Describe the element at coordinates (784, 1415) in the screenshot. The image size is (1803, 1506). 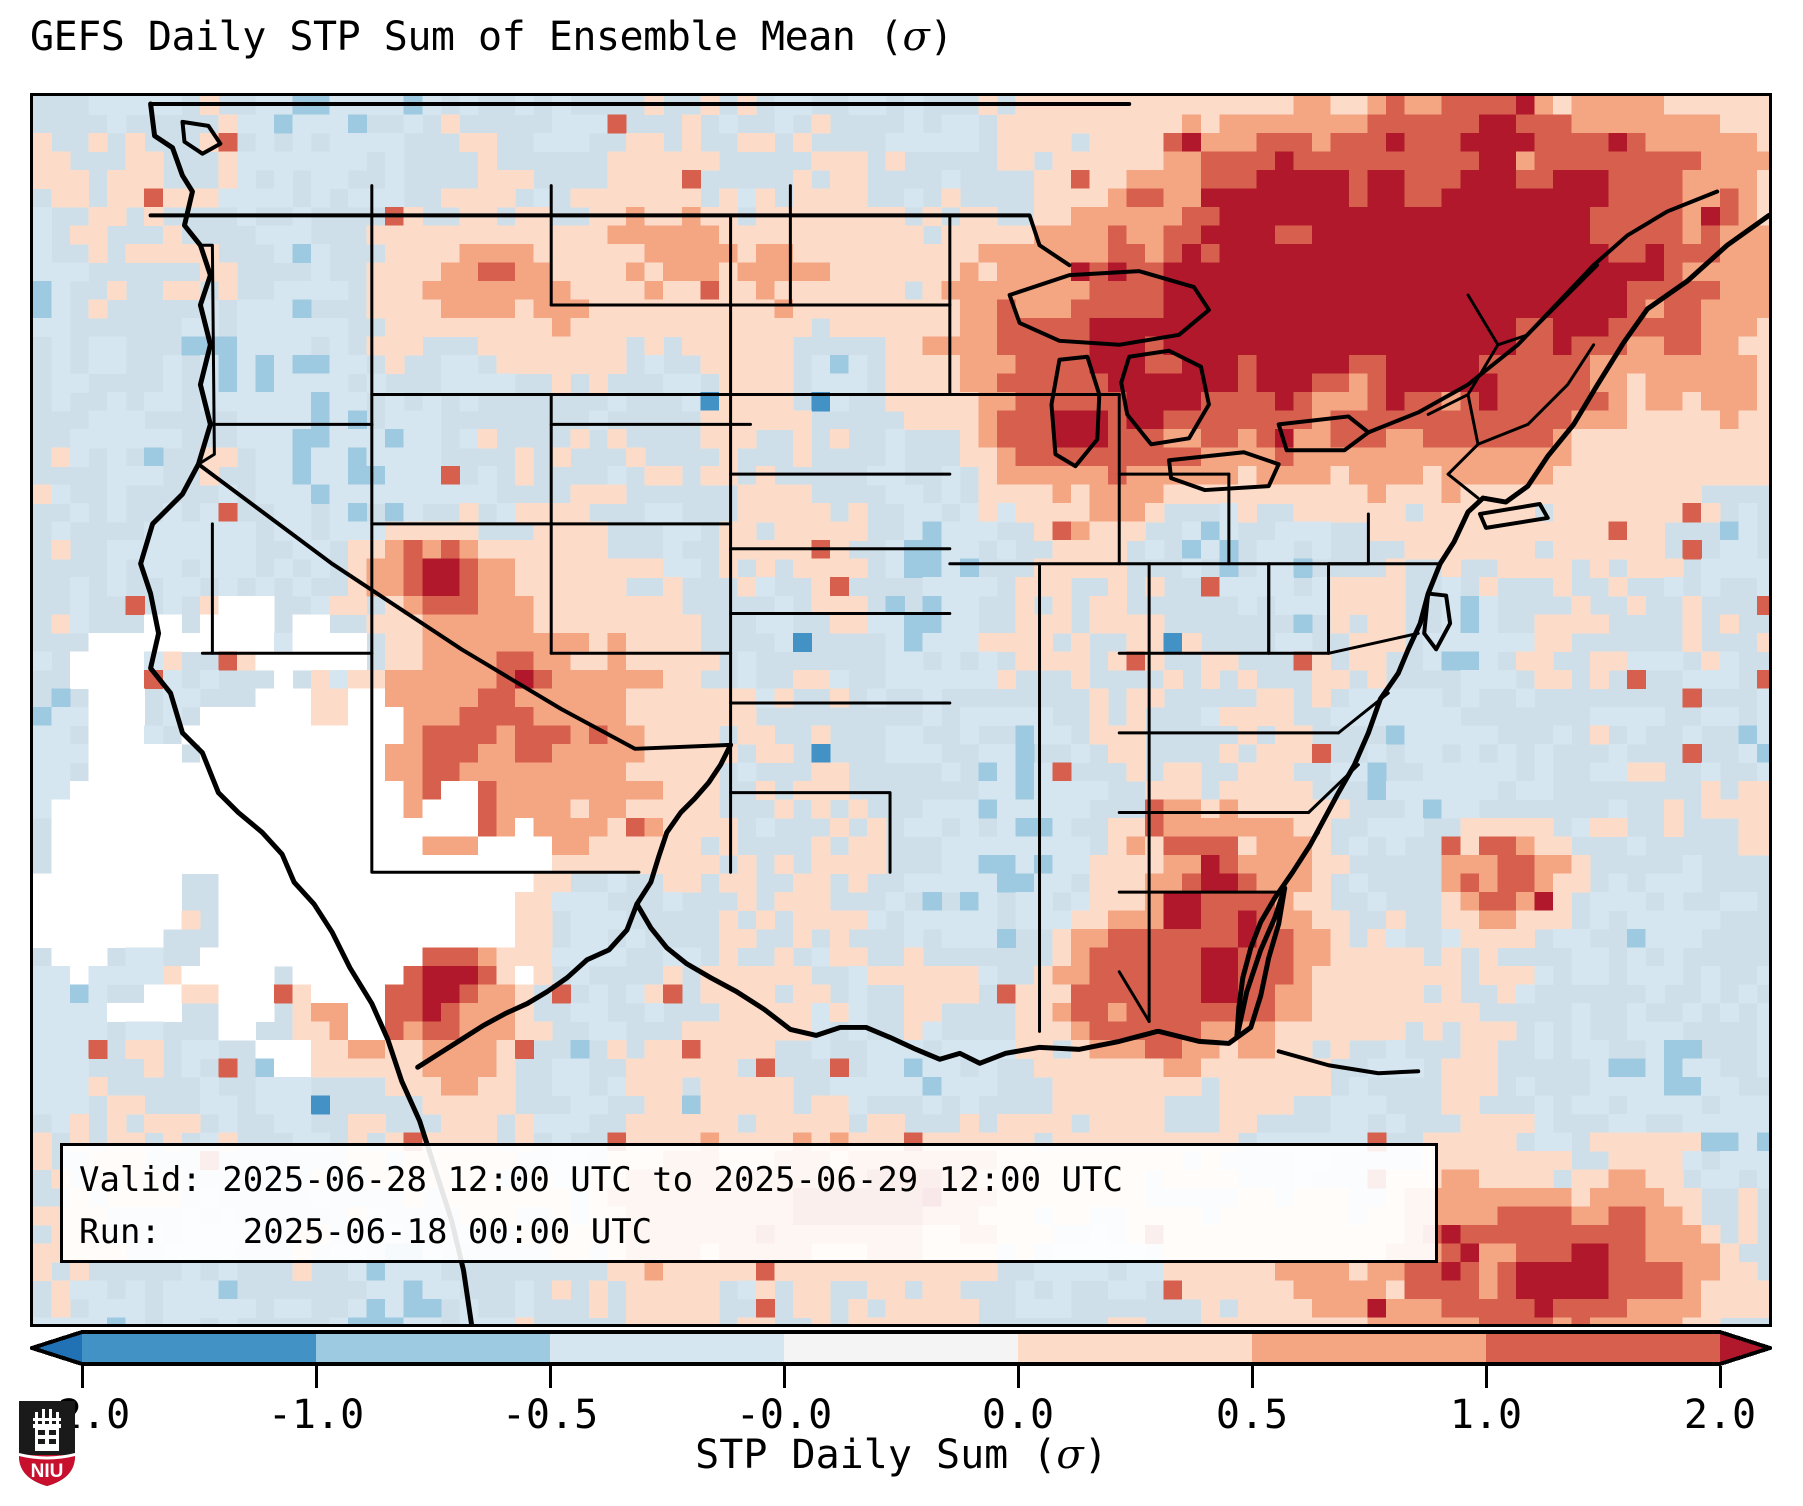
I see `tick-label: -0.0` at that location.